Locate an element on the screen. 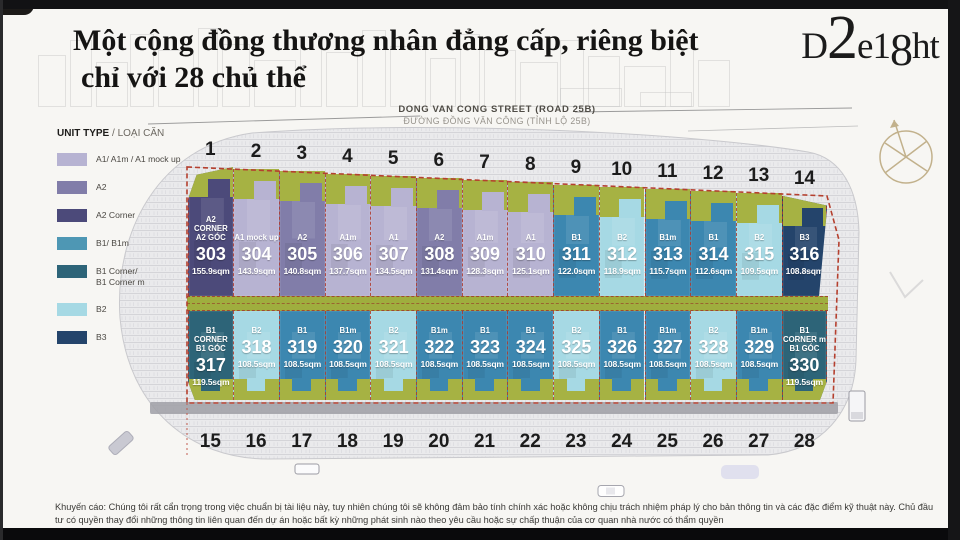  unit-number: 303 is located at coordinates (210, 254).